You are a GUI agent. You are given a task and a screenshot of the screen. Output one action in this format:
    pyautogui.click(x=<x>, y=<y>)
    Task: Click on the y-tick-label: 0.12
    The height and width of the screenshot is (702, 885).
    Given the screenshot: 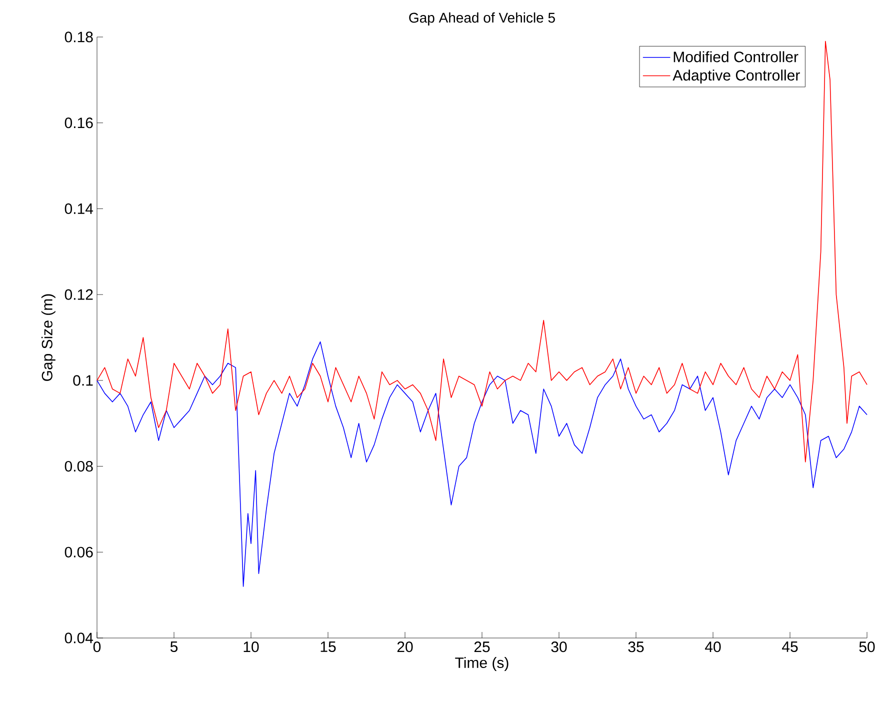 What is the action you would take?
    pyautogui.click(x=78, y=294)
    